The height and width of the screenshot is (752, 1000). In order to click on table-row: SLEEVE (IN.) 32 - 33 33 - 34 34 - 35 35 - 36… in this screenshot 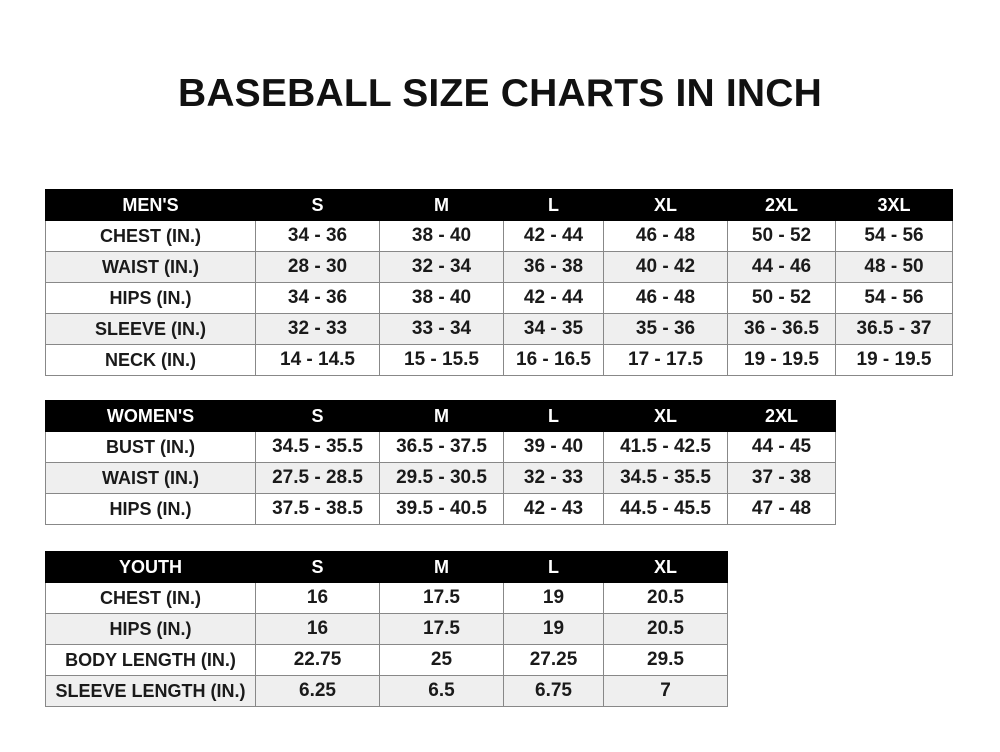, I will do `click(499, 329)`.